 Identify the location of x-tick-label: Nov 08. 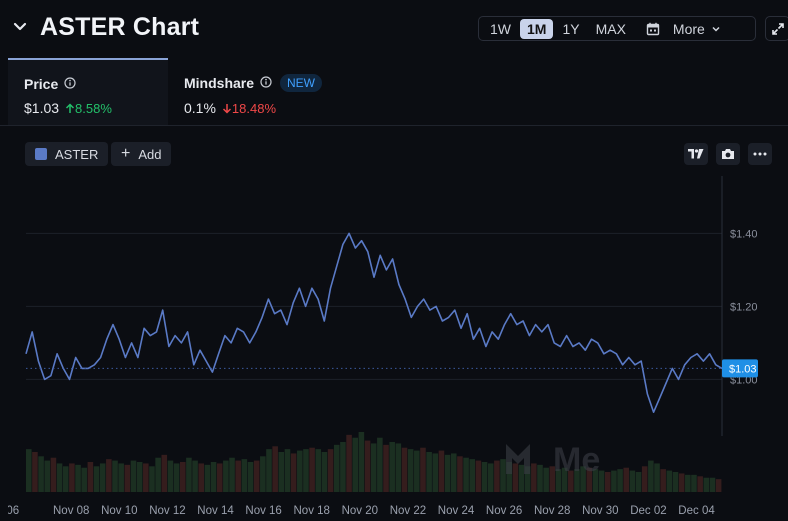
(71, 511).